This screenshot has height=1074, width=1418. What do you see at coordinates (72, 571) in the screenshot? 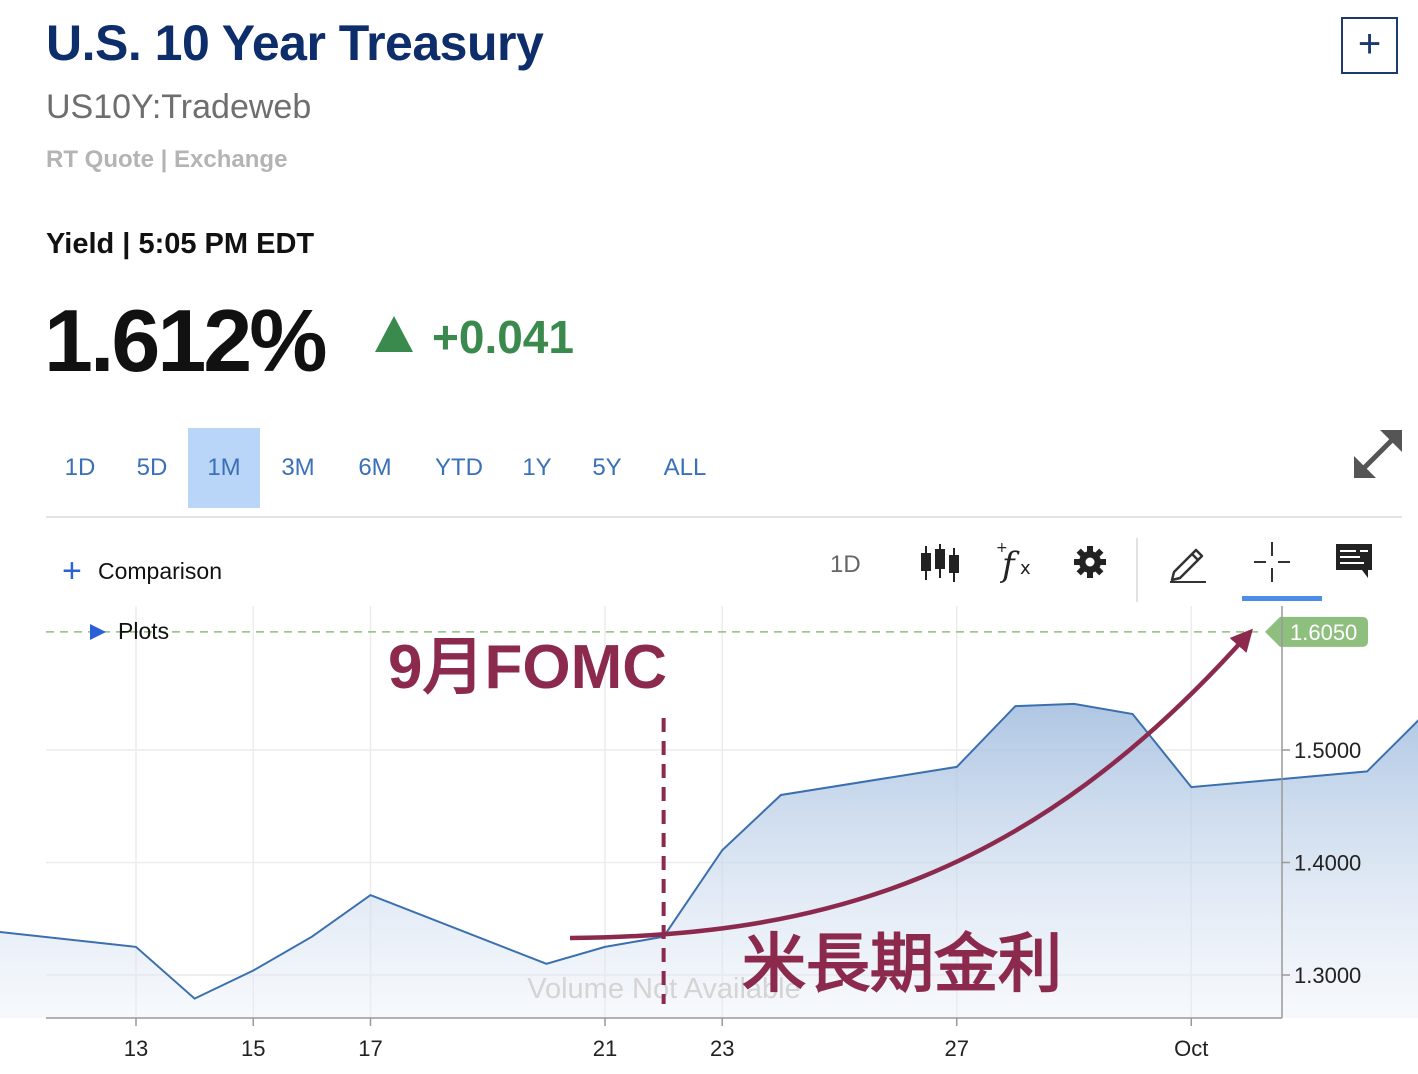
I see `comparison-plus-icon: +` at bounding box center [72, 571].